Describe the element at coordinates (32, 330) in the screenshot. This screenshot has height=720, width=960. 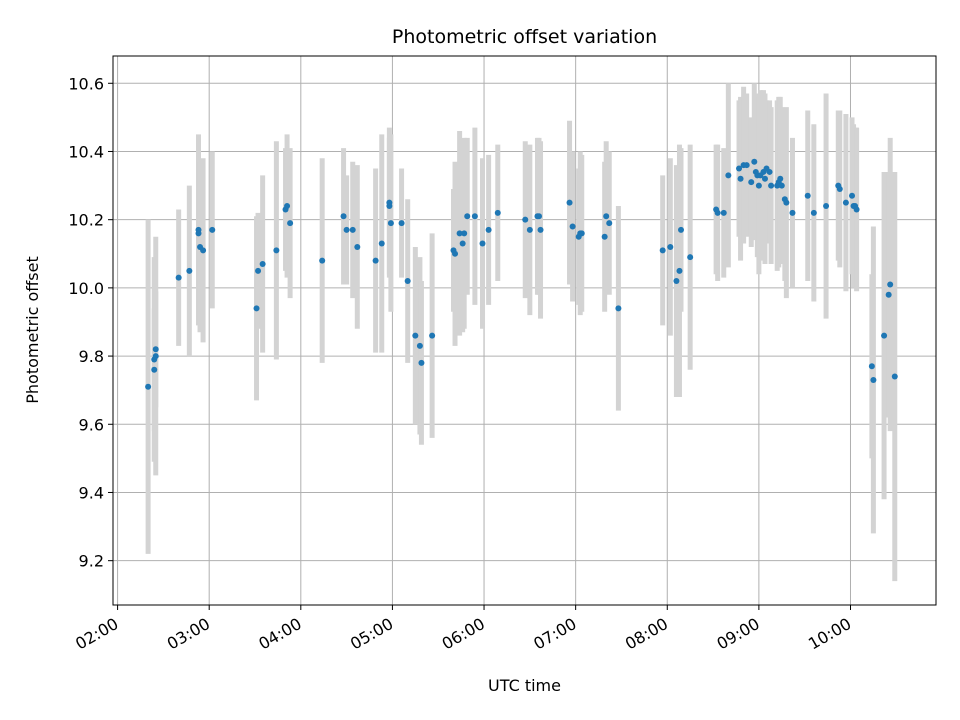
I see `y-axis-title: Photometric offset` at that location.